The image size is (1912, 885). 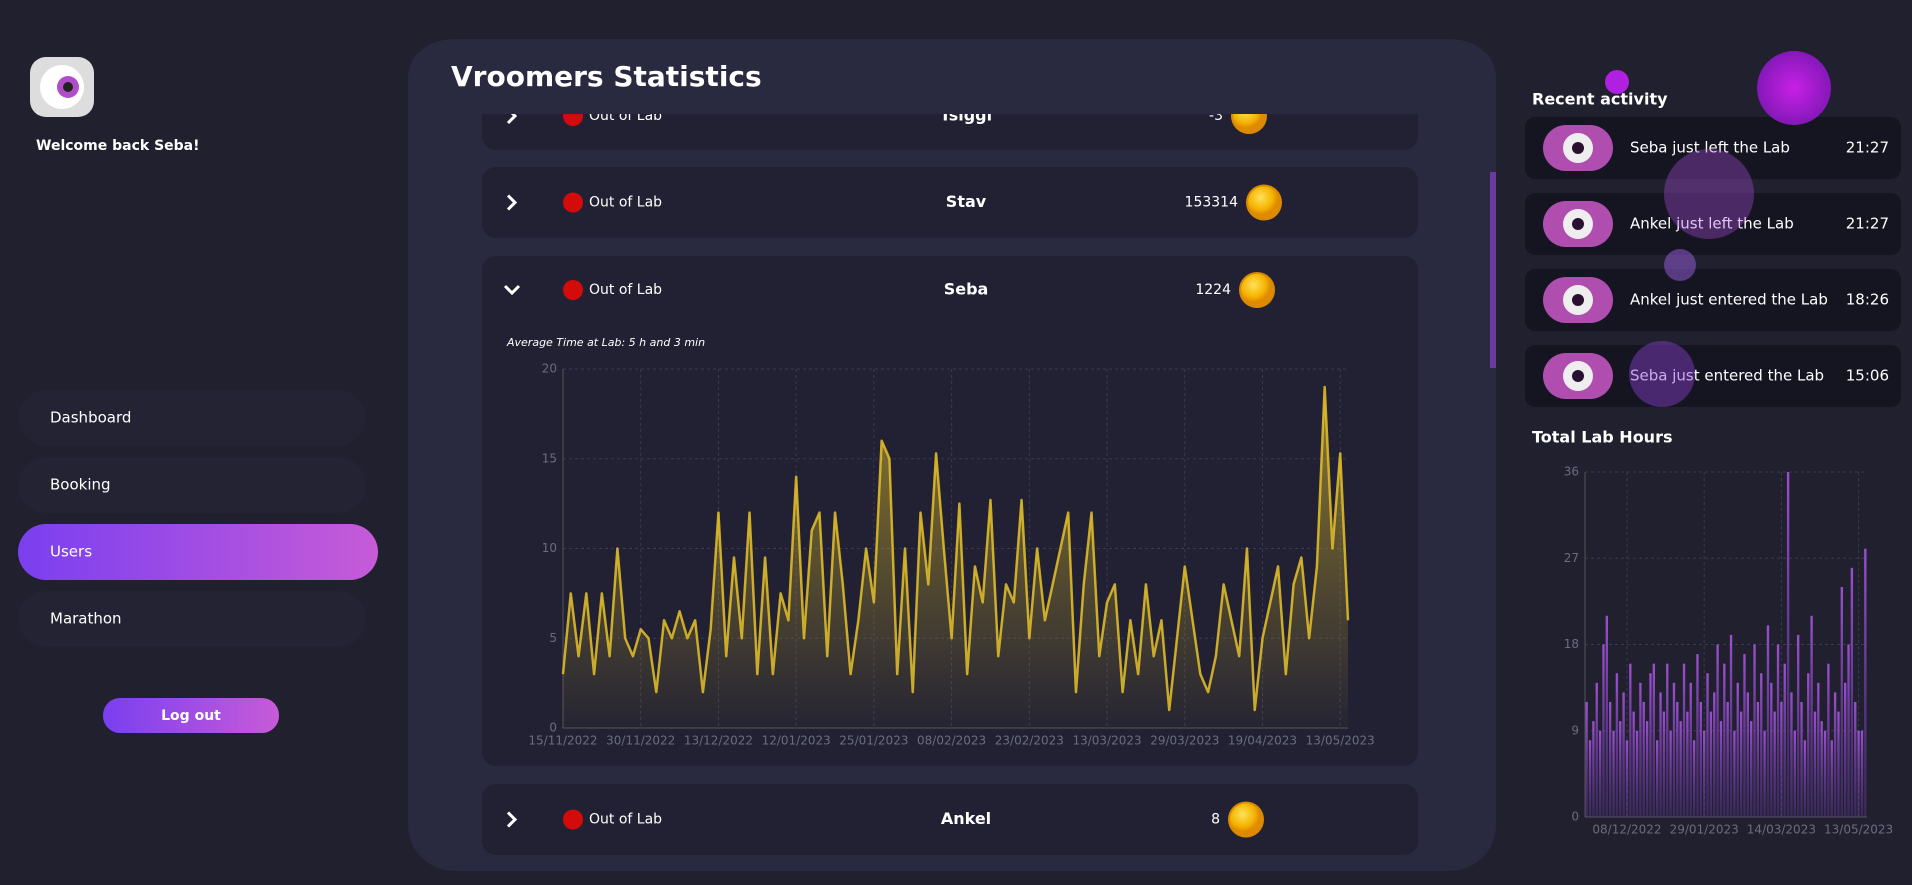 What do you see at coordinates (80, 485) in the screenshot?
I see `nav-label: Booking` at bounding box center [80, 485].